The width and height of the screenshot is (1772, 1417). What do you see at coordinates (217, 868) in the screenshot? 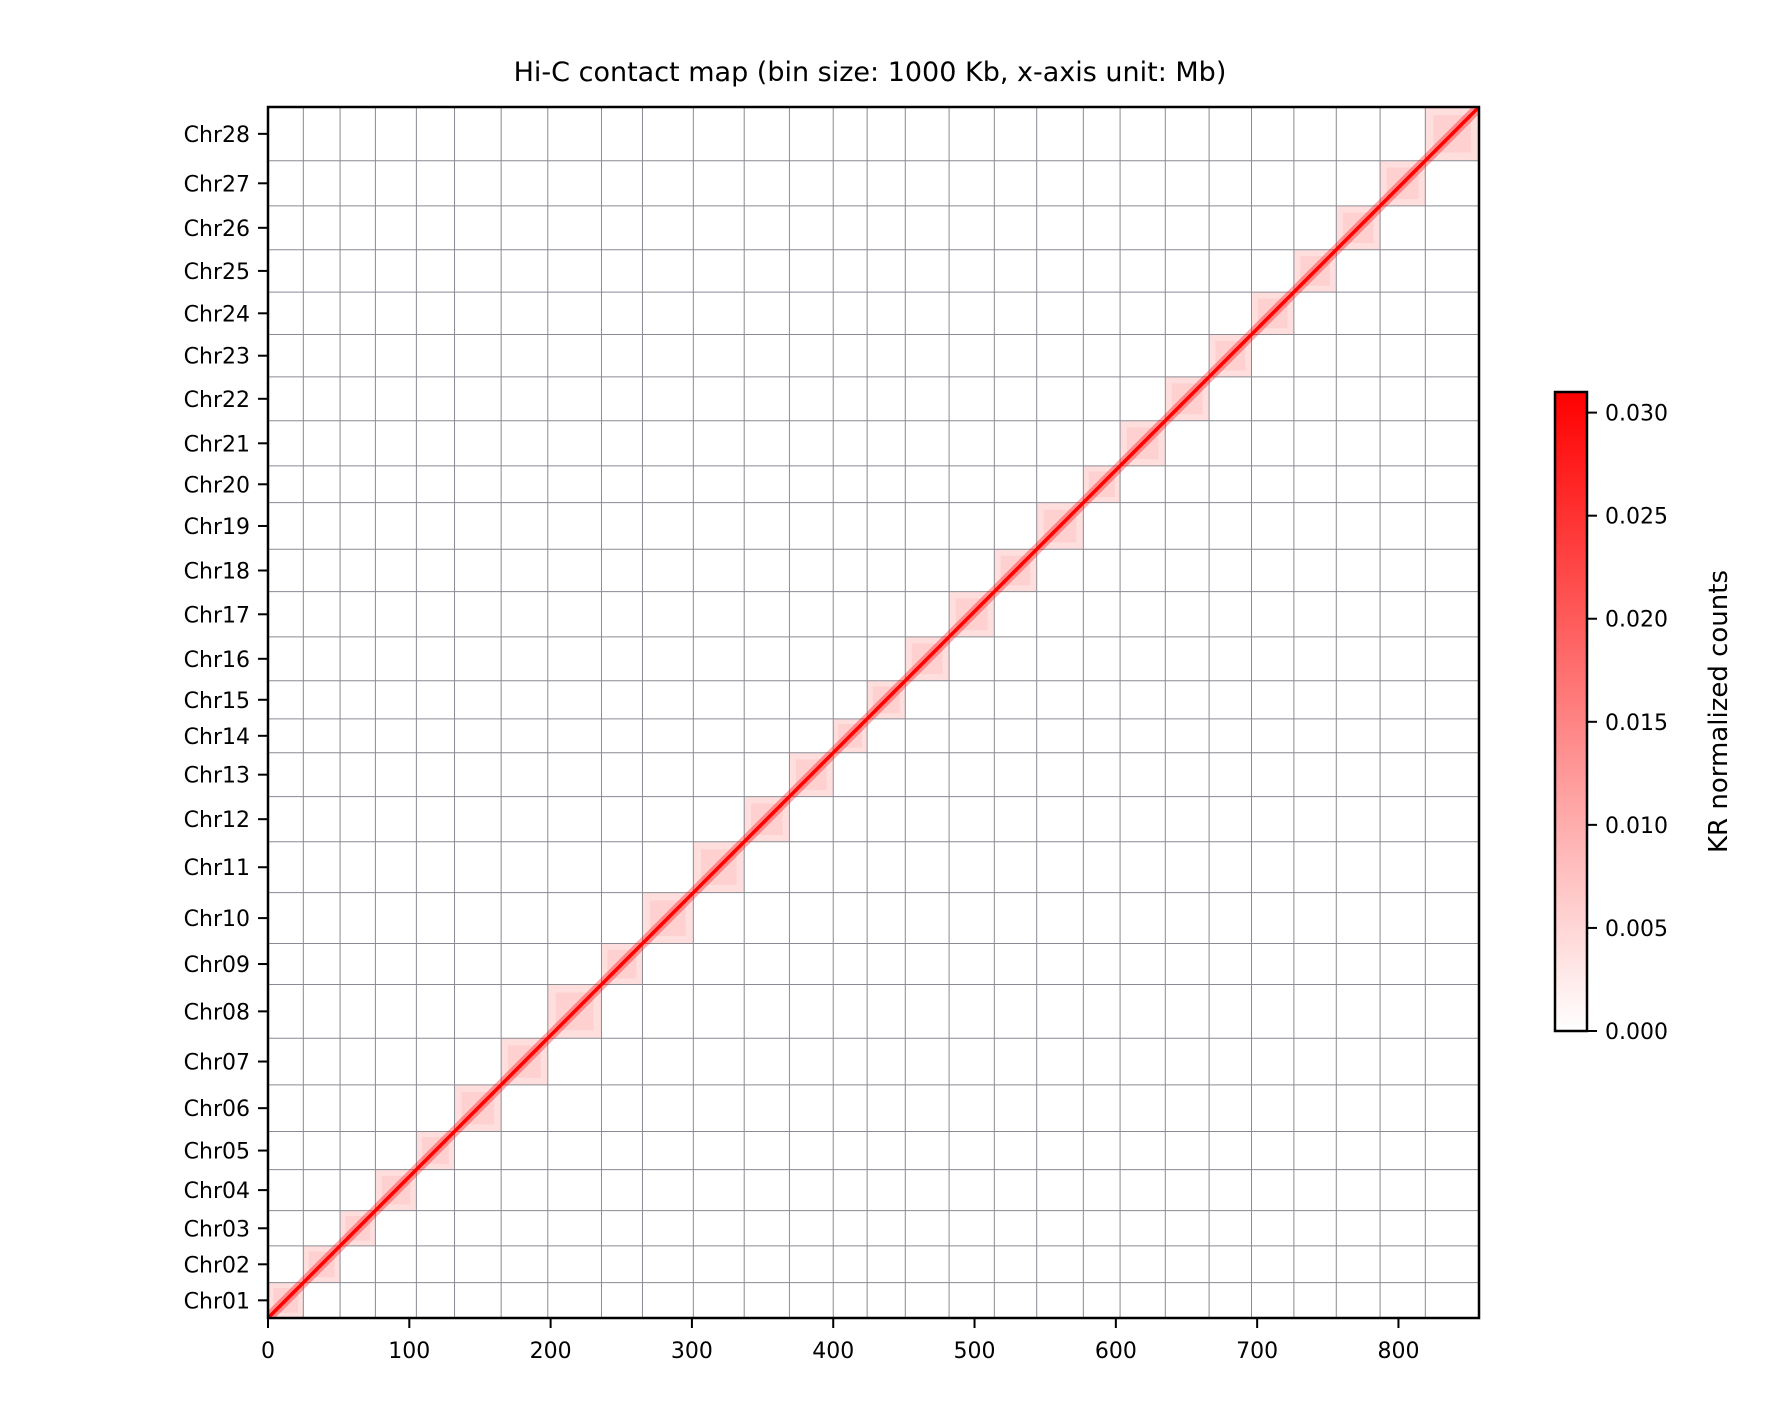
I see `y-tick-label-chr11: Chr11` at bounding box center [217, 868].